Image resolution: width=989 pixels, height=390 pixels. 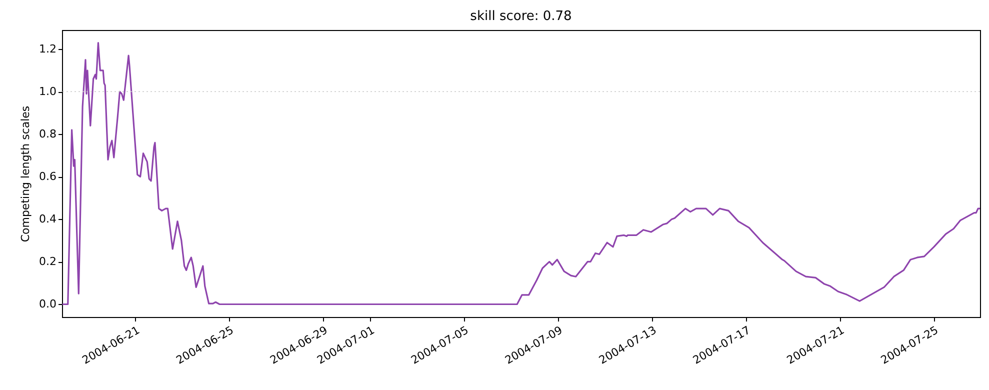 I want to click on y-tick-label: 0.6, so click(x=47, y=177).